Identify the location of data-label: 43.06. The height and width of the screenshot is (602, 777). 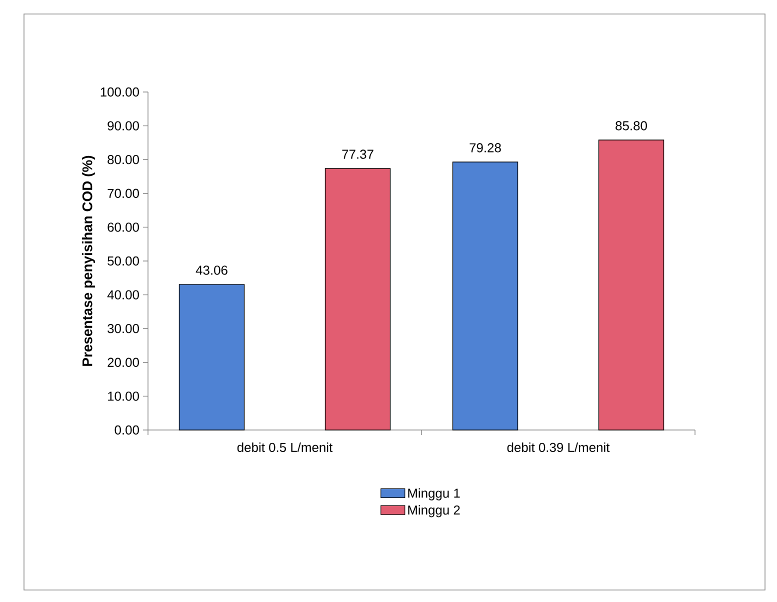
(212, 270).